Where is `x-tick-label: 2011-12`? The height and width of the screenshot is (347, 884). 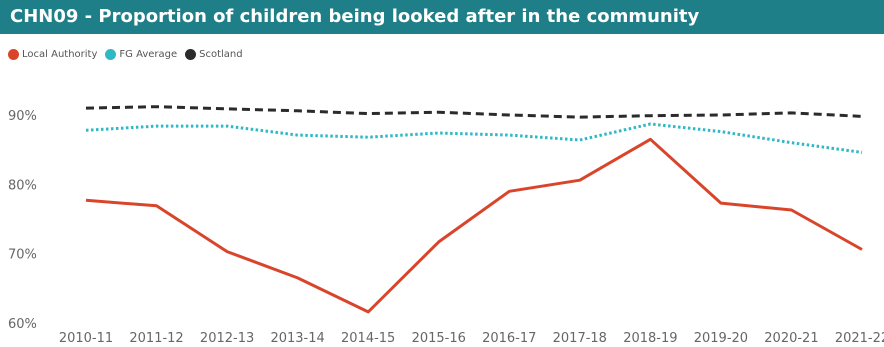 x-tick-label: 2011-12 is located at coordinates (156, 338).